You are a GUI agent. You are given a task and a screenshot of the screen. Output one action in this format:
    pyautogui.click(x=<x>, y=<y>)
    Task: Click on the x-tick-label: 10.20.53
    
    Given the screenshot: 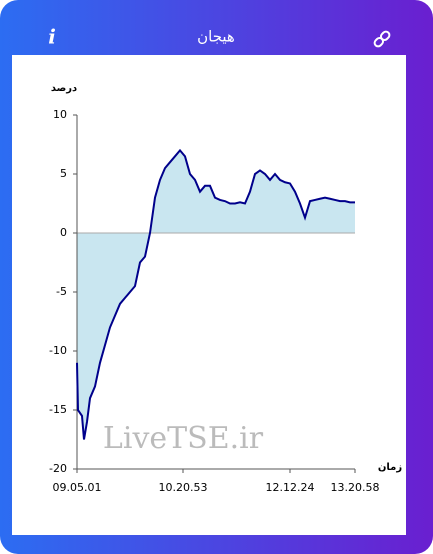 What is the action you would take?
    pyautogui.click(x=183, y=487)
    